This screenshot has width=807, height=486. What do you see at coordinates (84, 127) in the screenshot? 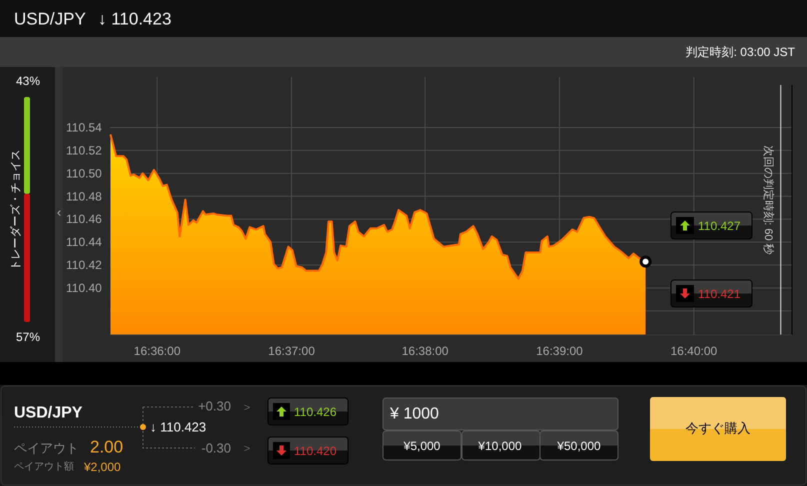
I see `y-tick-label: 110.54` at bounding box center [84, 127].